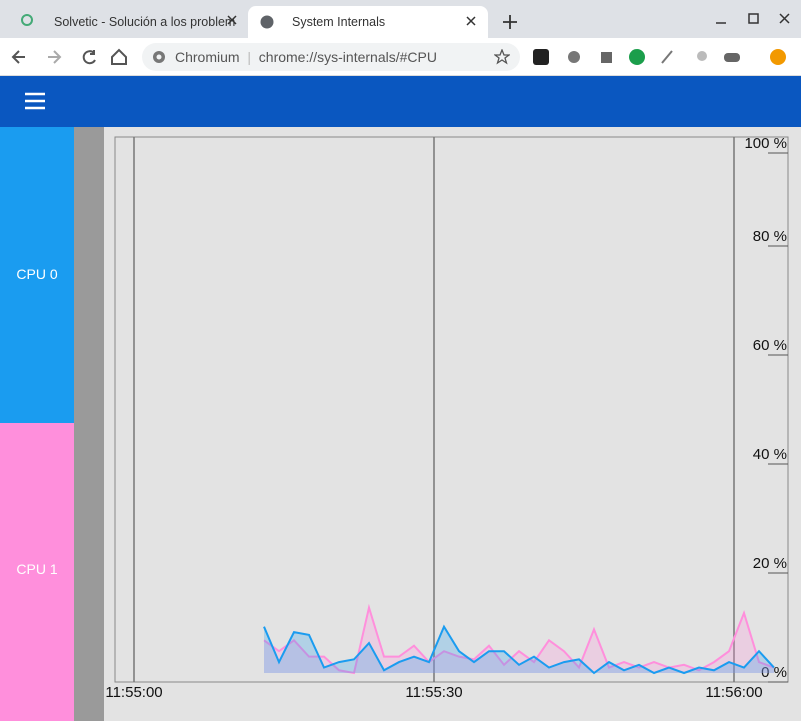  Describe the element at coordinates (133, 692) in the screenshot. I see `x-tick-label: 11:55:00` at that location.